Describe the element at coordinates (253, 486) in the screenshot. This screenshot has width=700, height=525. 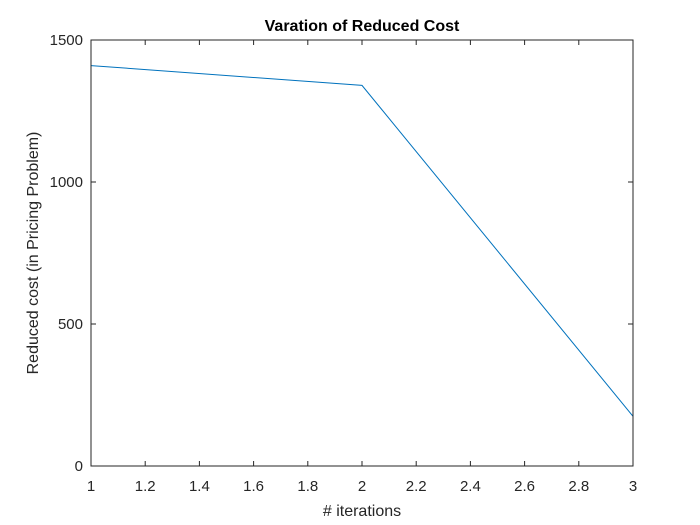
I see `x-tick-label: 1.6` at that location.